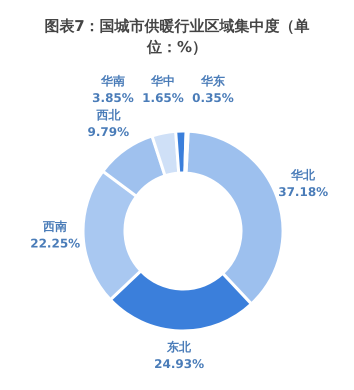 This screenshot has width=354, height=390. I want to click on chart-title: 图表7：国城市供暖行业区域集中度（单位：%）, so click(177, 37).